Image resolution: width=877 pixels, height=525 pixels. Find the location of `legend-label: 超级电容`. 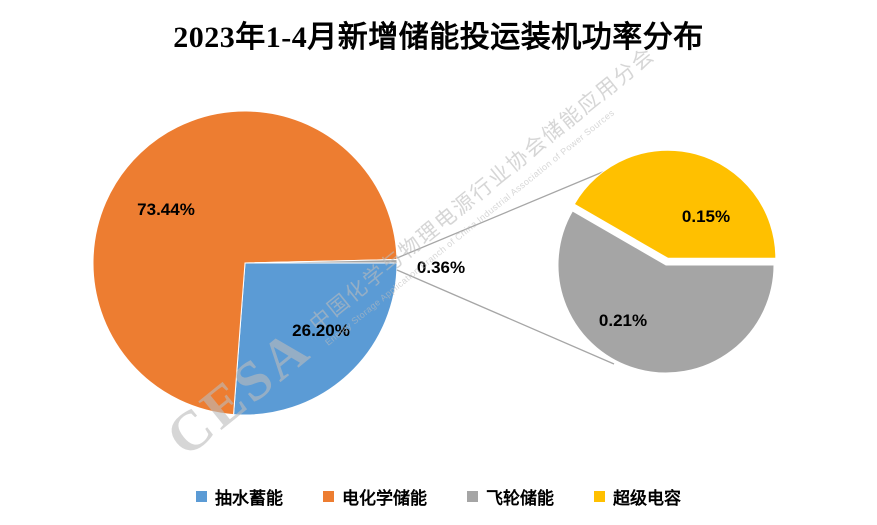

legend-label: 超级电容 is located at coordinates (647, 498).